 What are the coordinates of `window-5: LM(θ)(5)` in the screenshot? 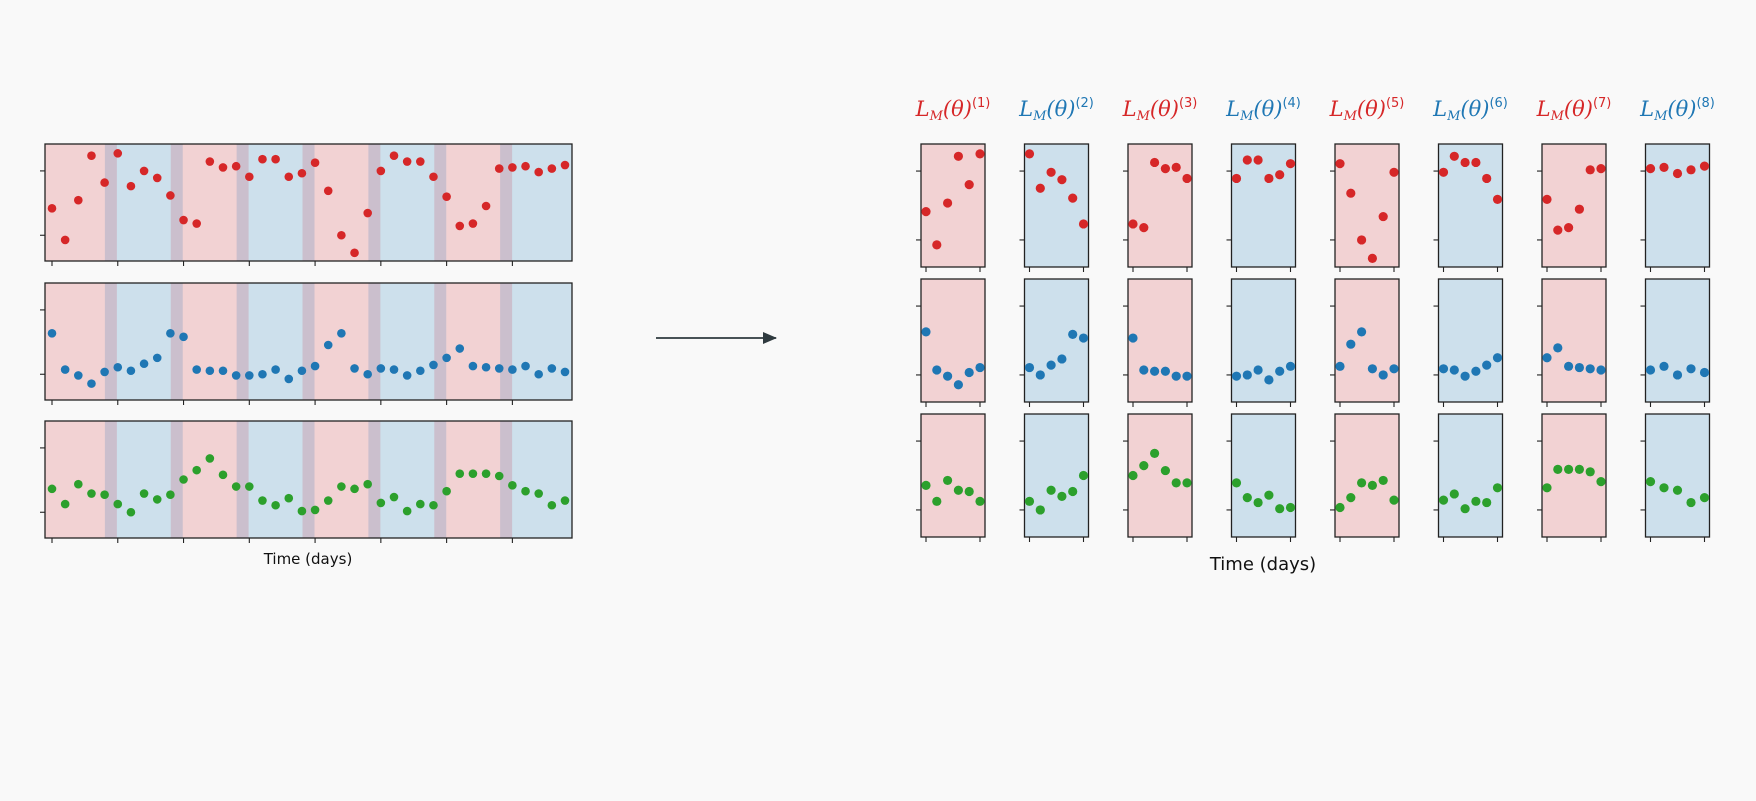 It's located at (1367, 319).